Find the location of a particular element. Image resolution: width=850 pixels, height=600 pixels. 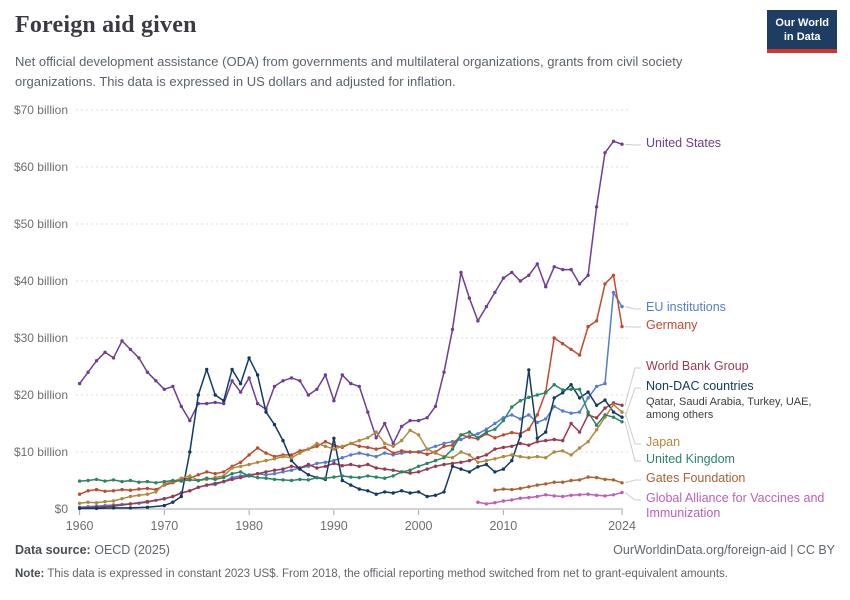

page-title: Foreign aid given is located at coordinates (106, 25).